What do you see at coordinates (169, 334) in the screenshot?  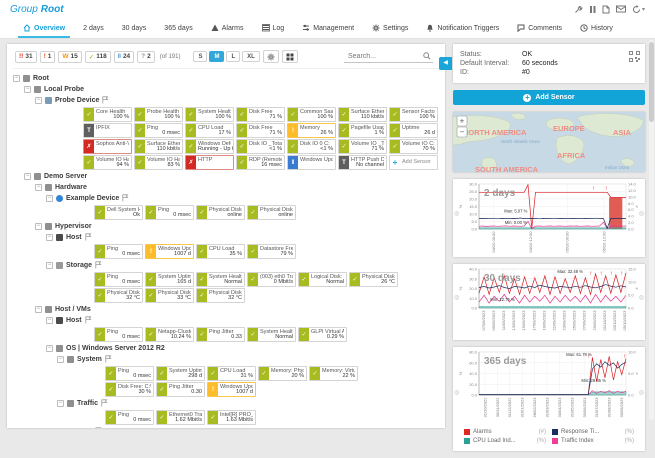 I see `sensor-tile-netapp-cluster: ✓Netapp-Cluster...10.24 %` at bounding box center [169, 334].